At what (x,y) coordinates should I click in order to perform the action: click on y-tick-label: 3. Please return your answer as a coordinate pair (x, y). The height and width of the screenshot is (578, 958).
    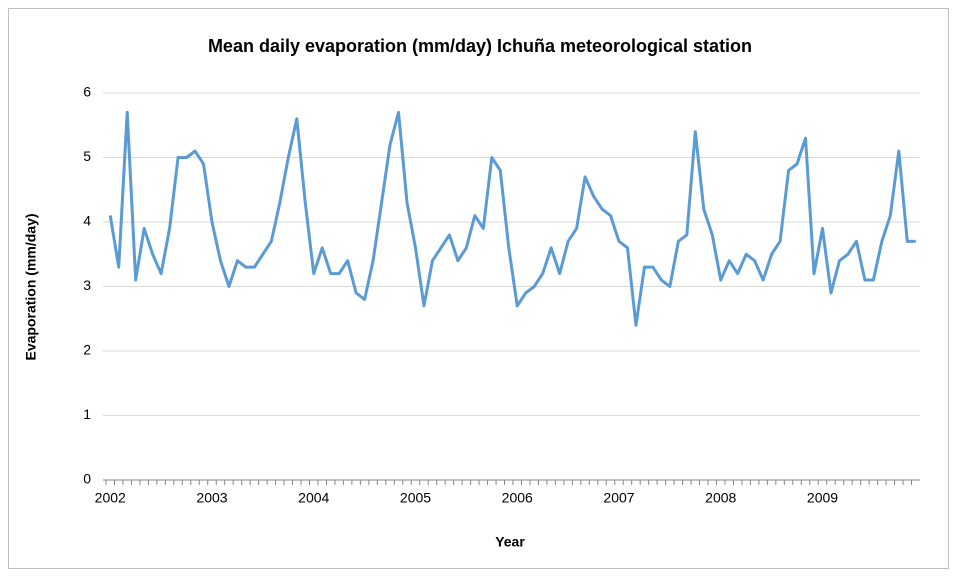
    Looking at the image, I should click on (87, 285).